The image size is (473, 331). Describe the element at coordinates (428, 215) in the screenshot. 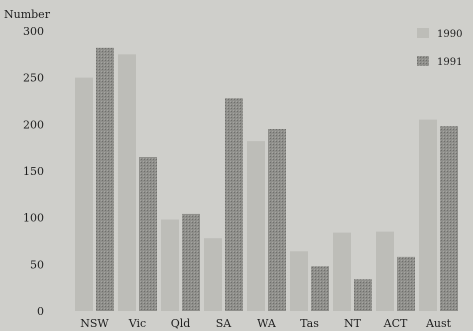

I see `bar-1990-Aust` at that location.